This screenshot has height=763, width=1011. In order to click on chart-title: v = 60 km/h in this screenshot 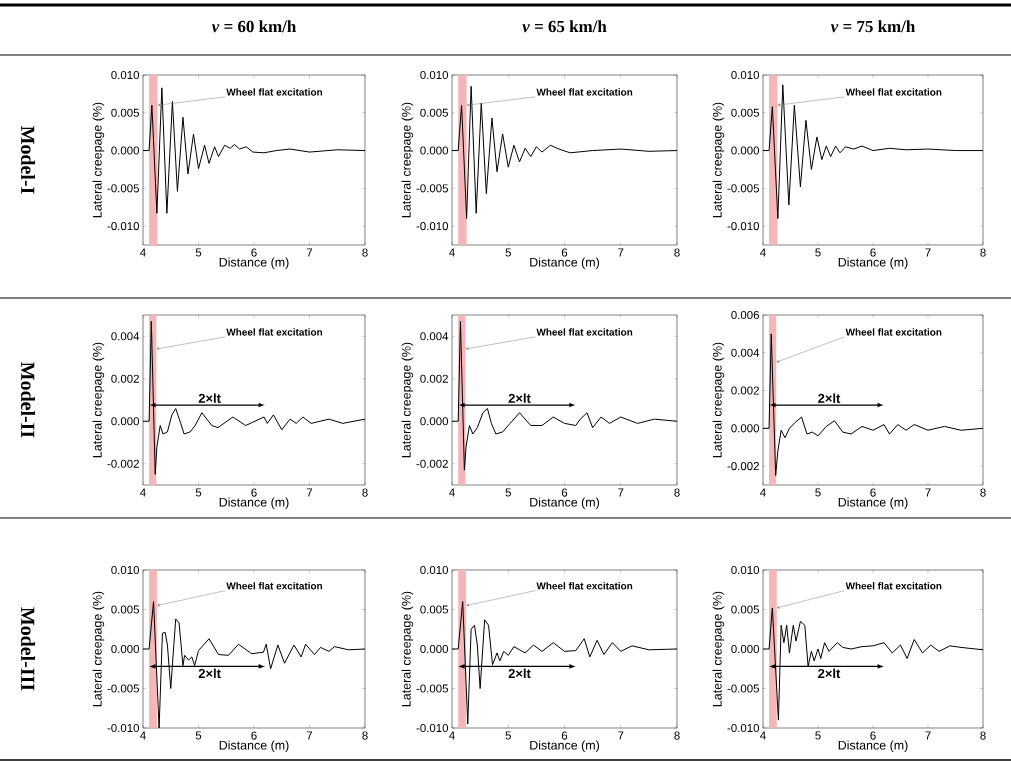, I will do `click(254, 26)`.